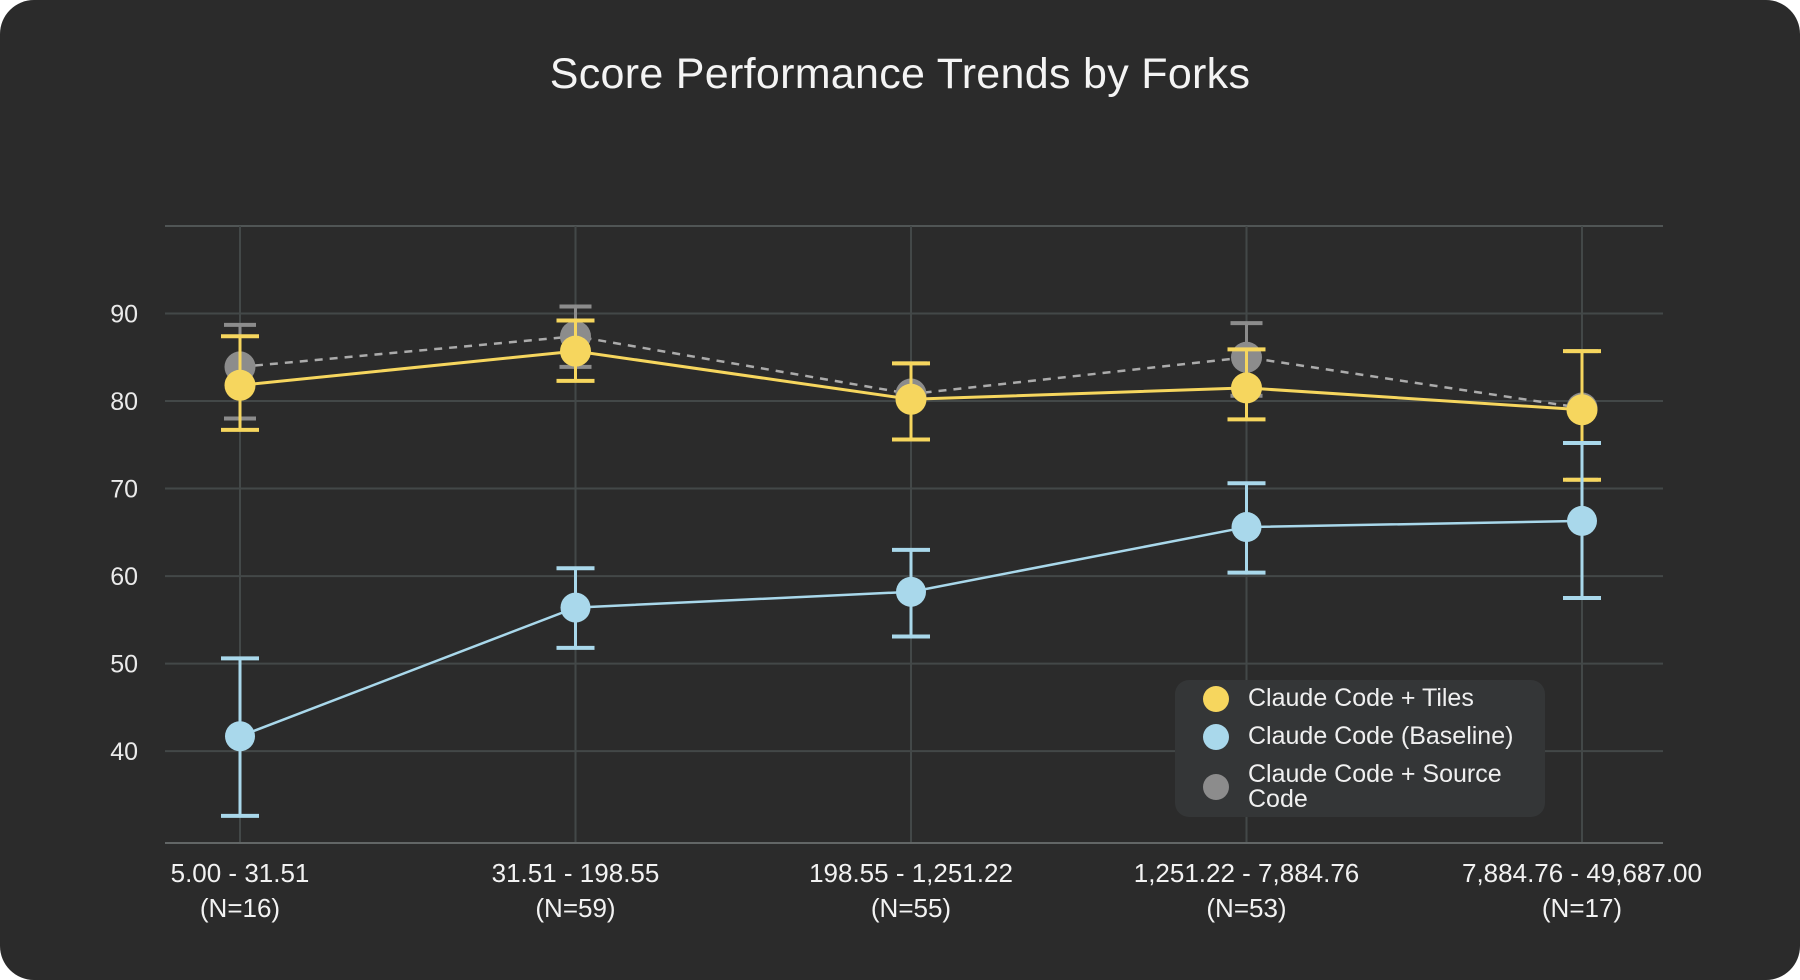  Describe the element at coordinates (124, 752) in the screenshot. I see `y-tick-label-40: 40` at that location.